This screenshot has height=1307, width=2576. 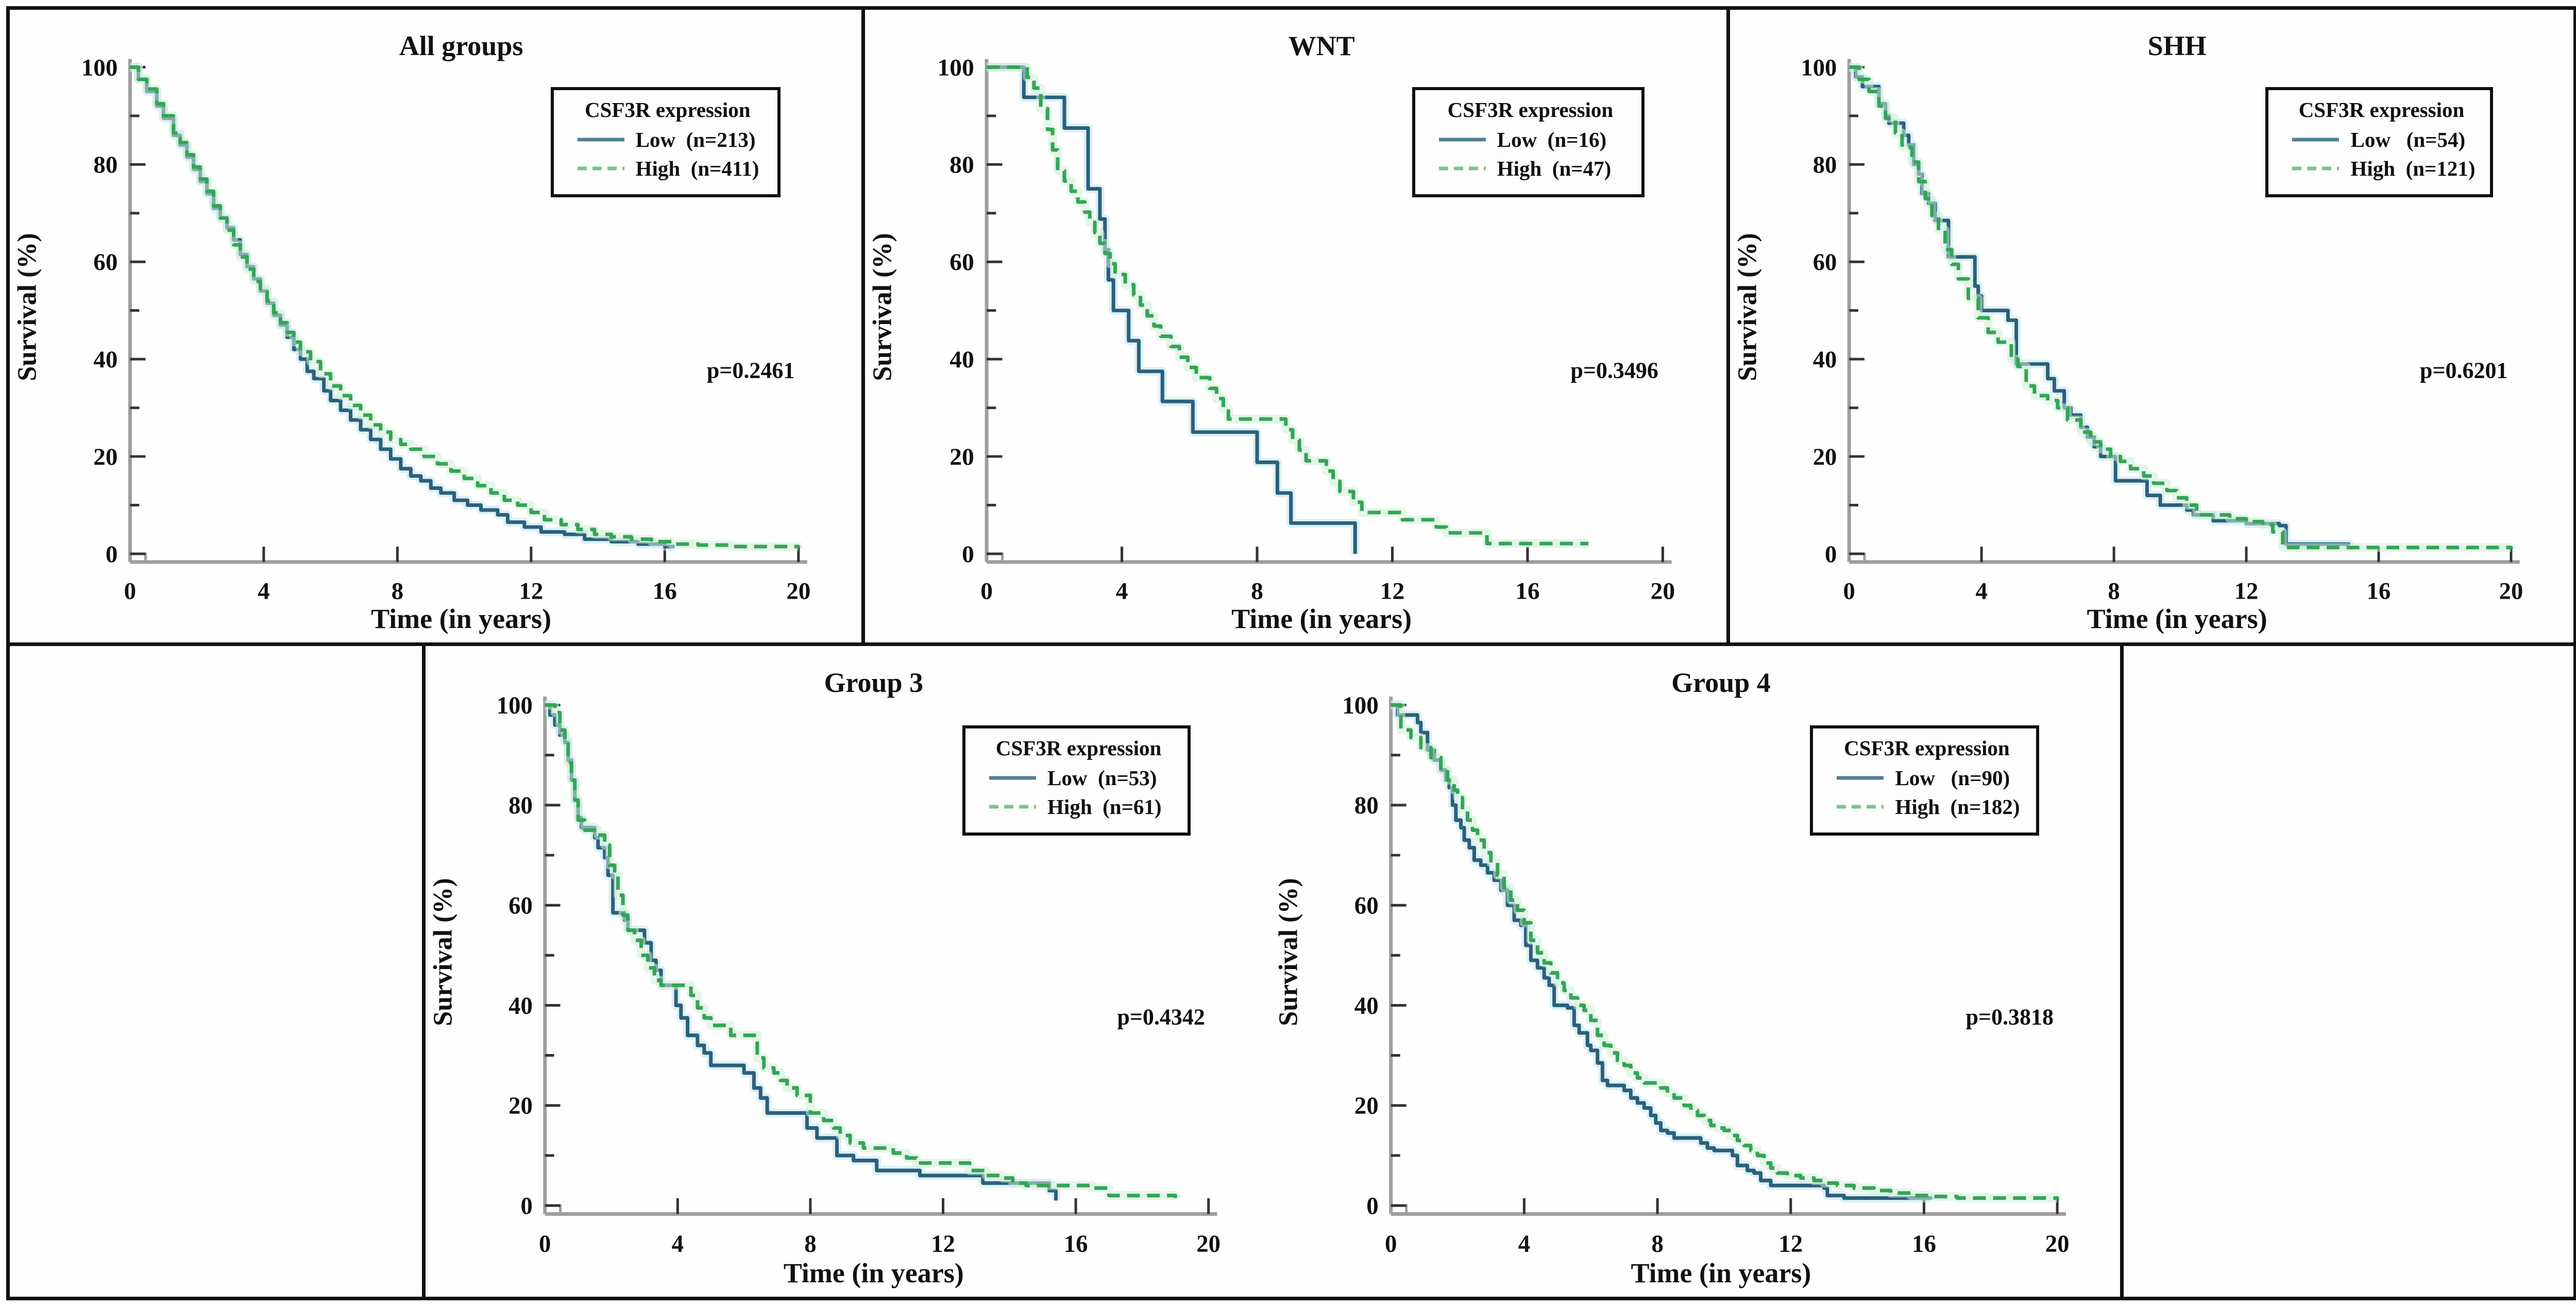 I want to click on legend-box: CSF3R expression Low (n=54) High (n=121), so click(x=2379, y=142).